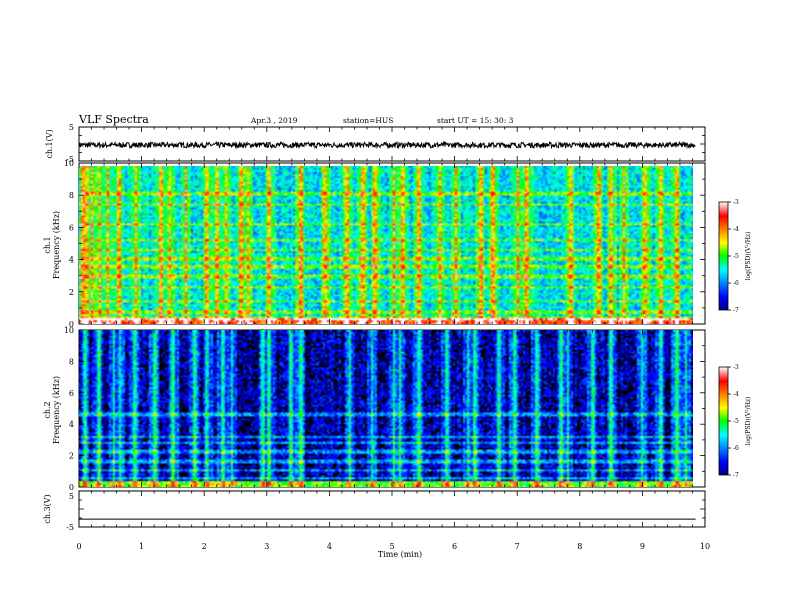  I want to click on ch3-waveform-frame, so click(392, 509).